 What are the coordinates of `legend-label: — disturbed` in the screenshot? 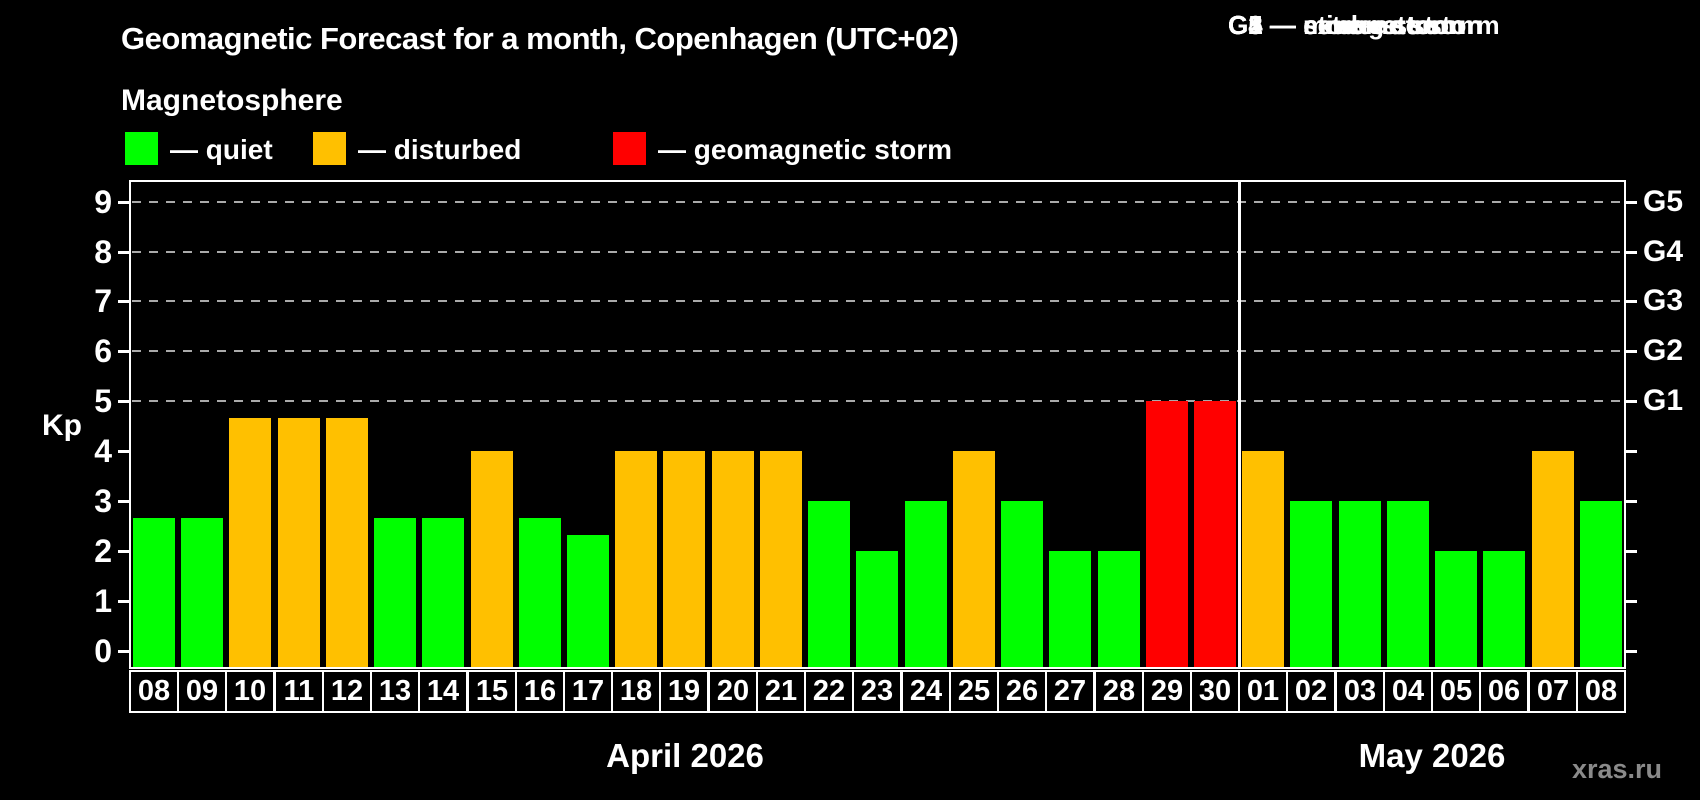 It's located at (440, 149).